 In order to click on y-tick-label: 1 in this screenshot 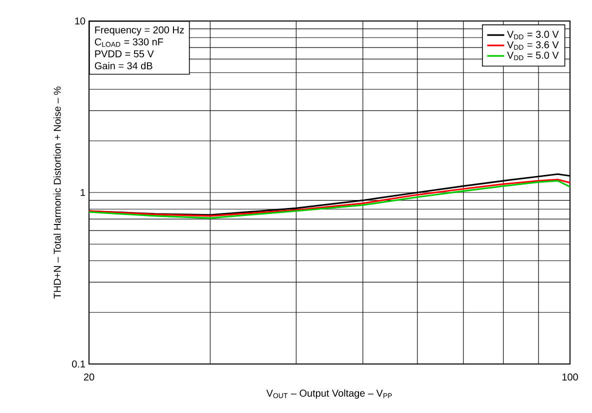, I will do `click(83, 192)`.